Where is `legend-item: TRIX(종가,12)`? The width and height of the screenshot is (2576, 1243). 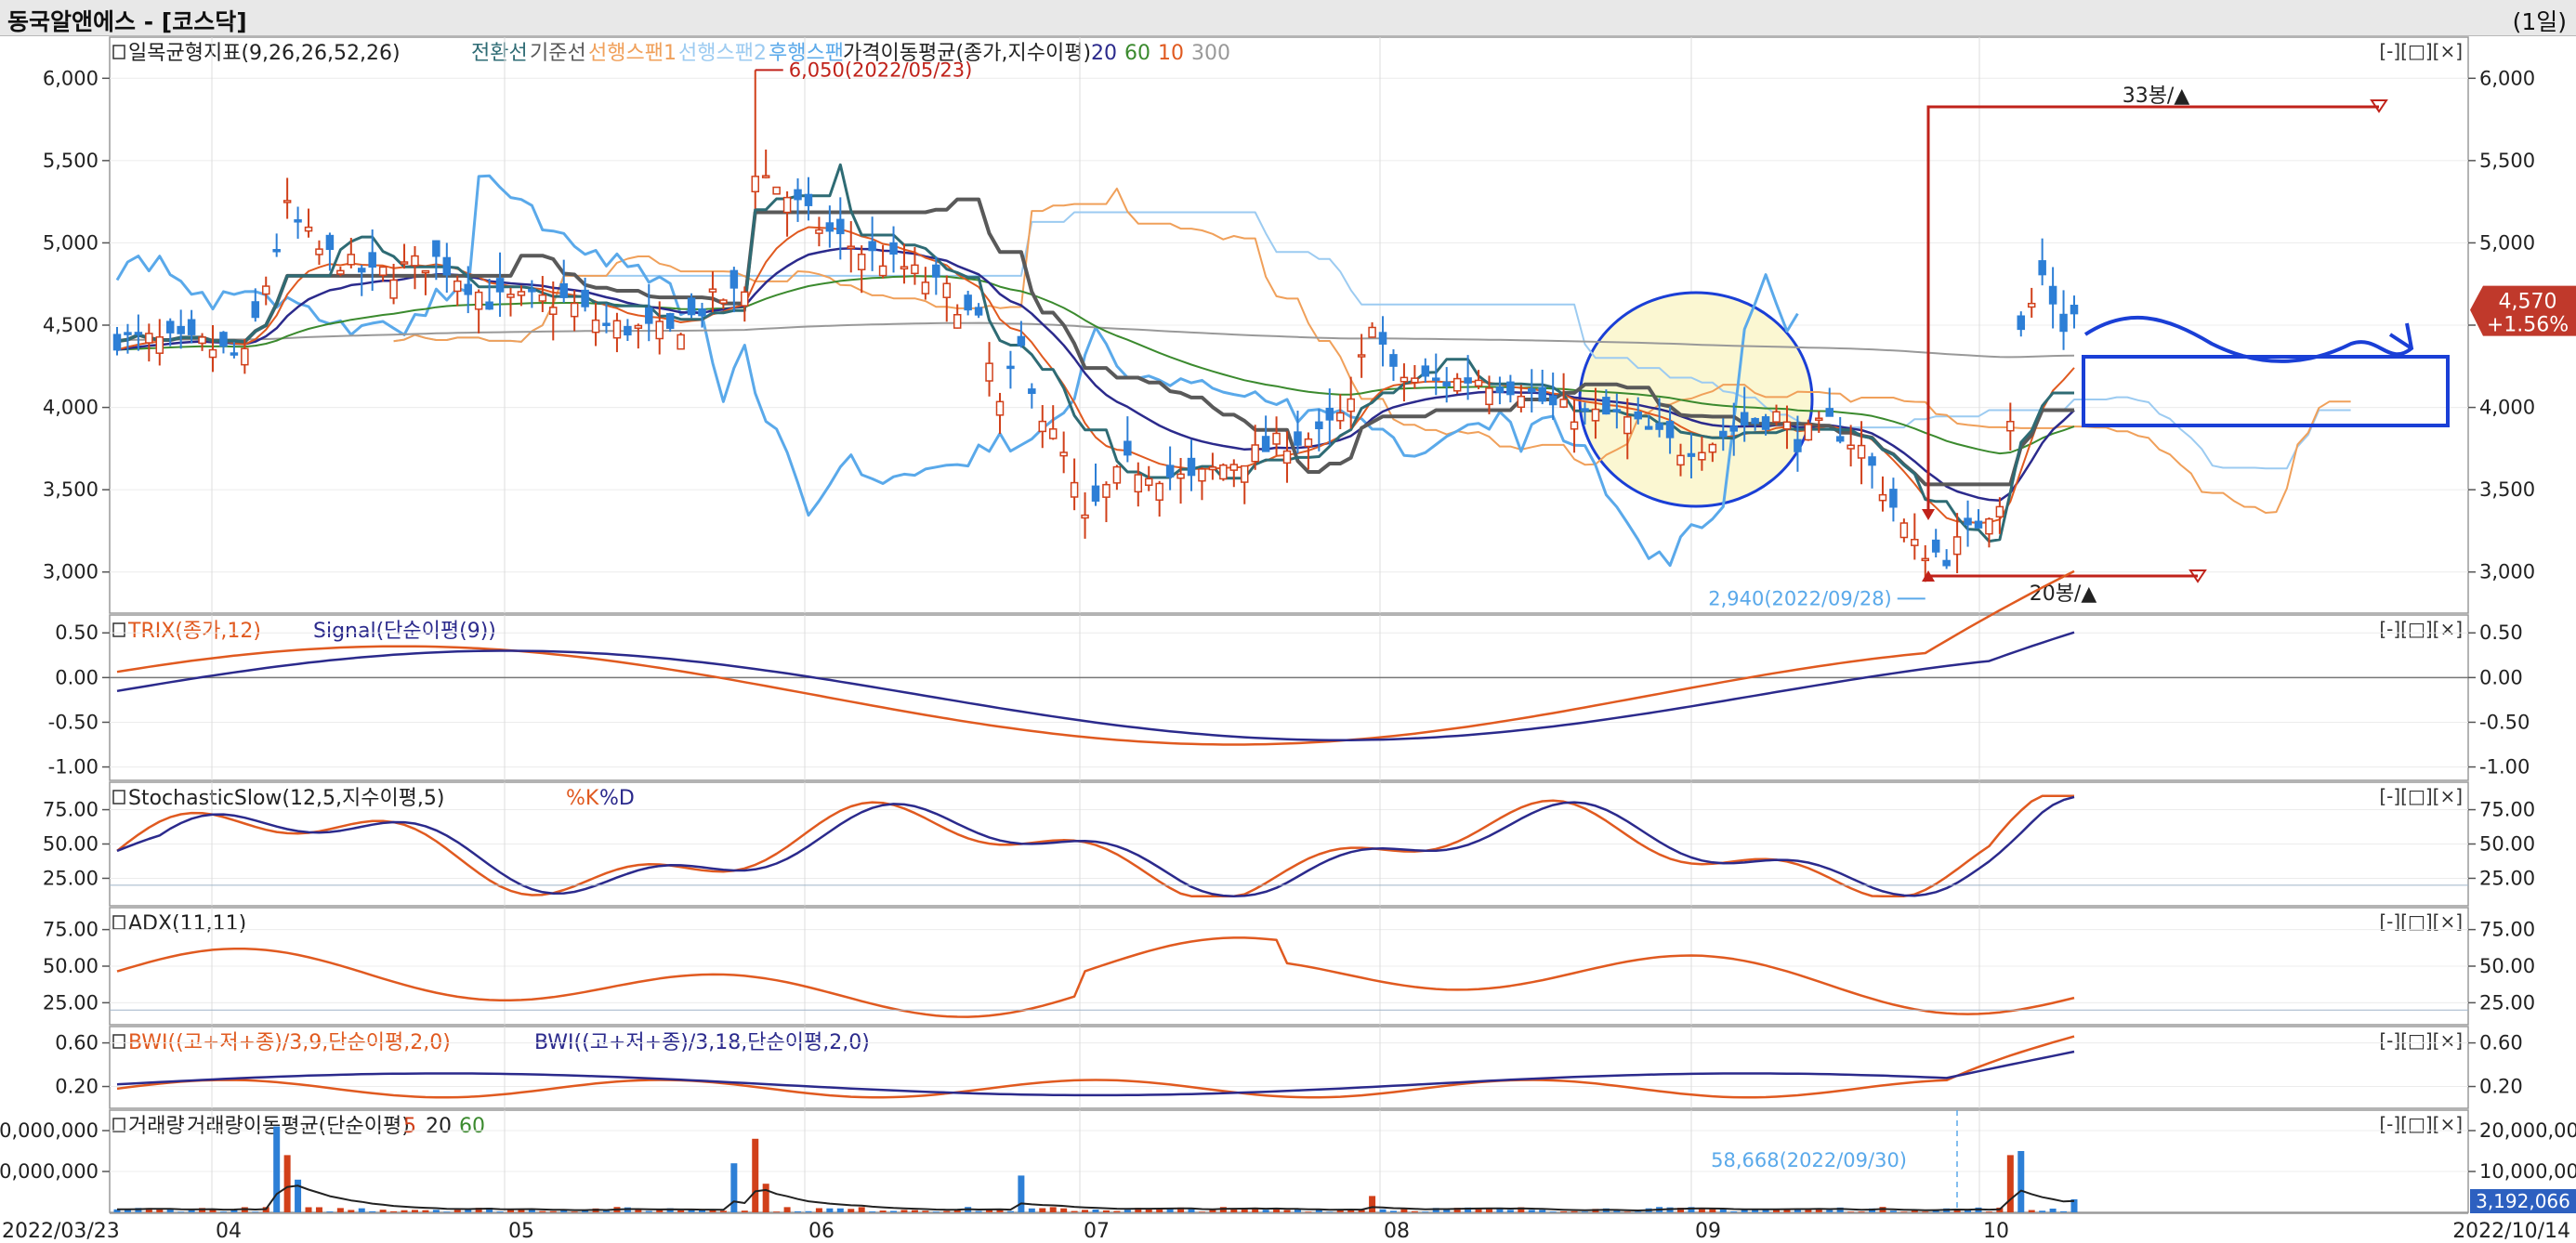
legend-item: TRIX(종가,12) is located at coordinates (194, 631).